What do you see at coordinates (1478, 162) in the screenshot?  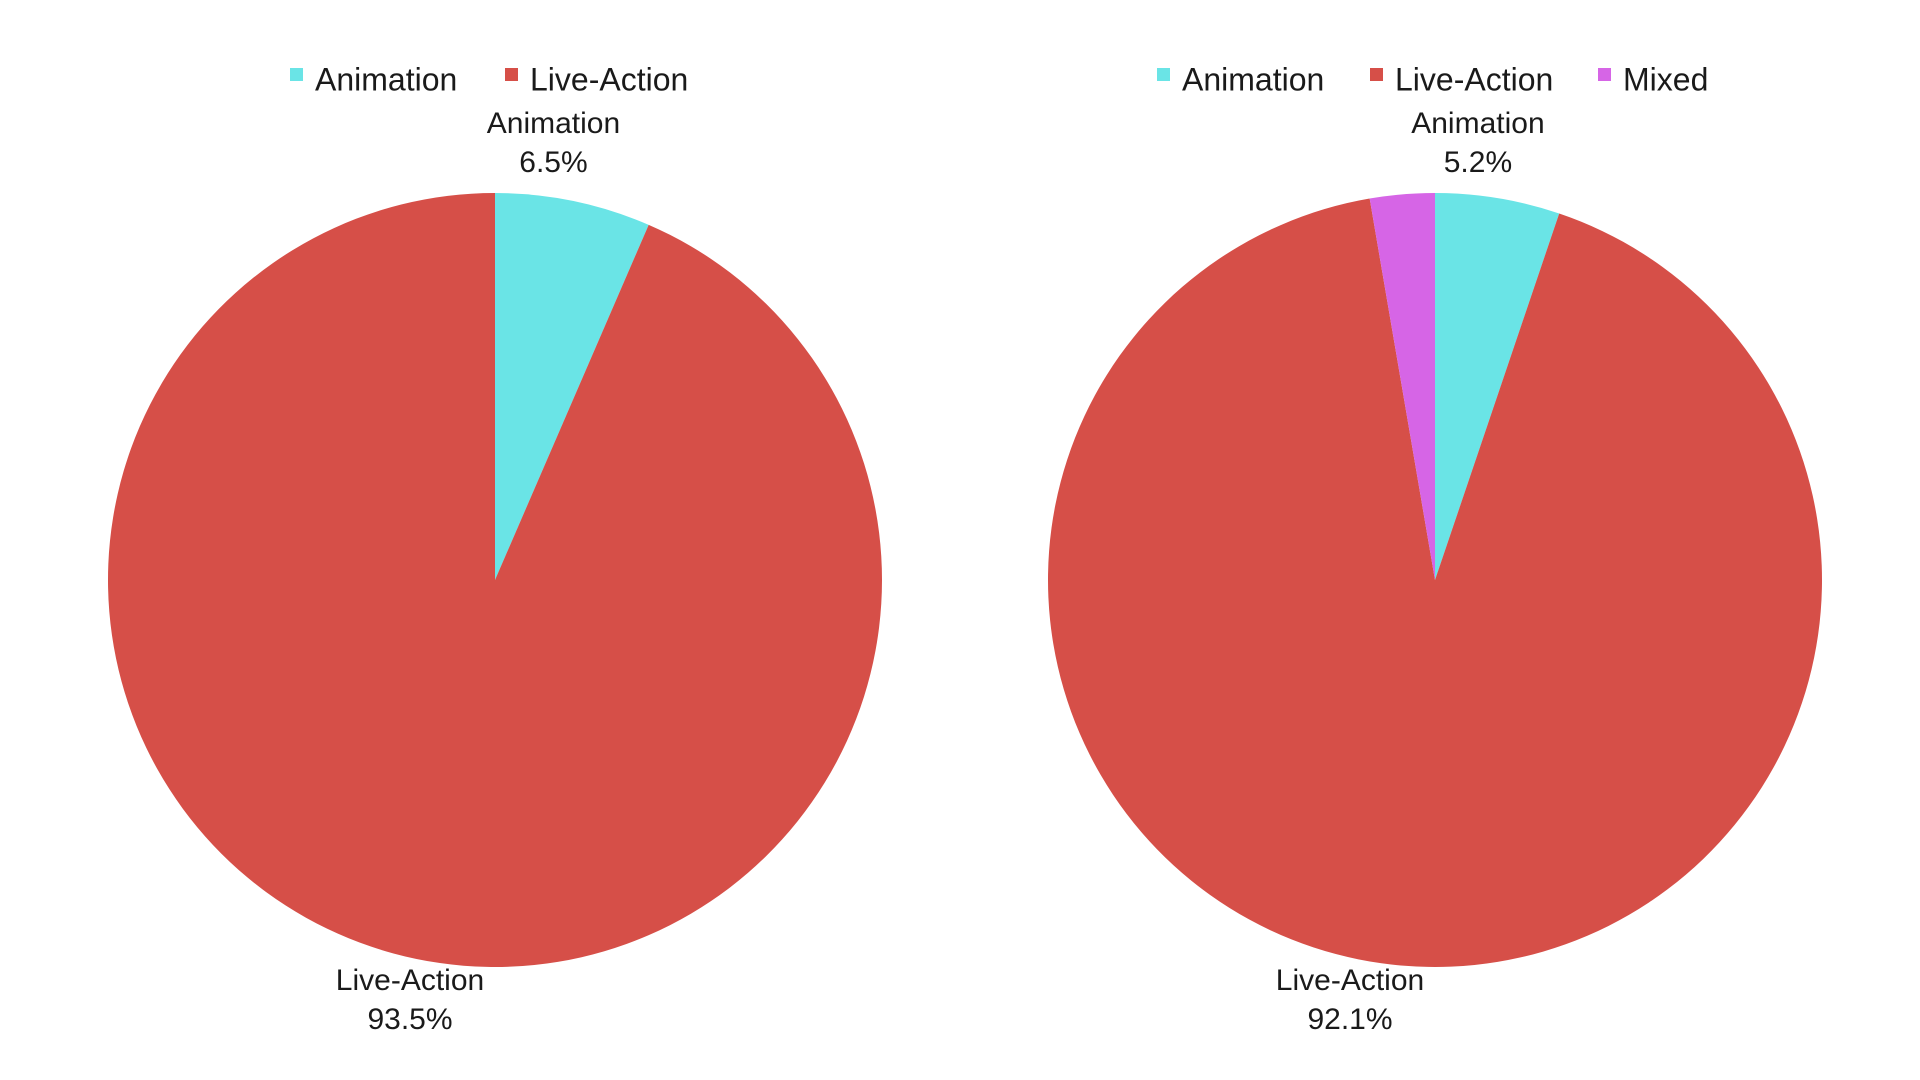 I see `slice-label-value: 5.2%` at bounding box center [1478, 162].